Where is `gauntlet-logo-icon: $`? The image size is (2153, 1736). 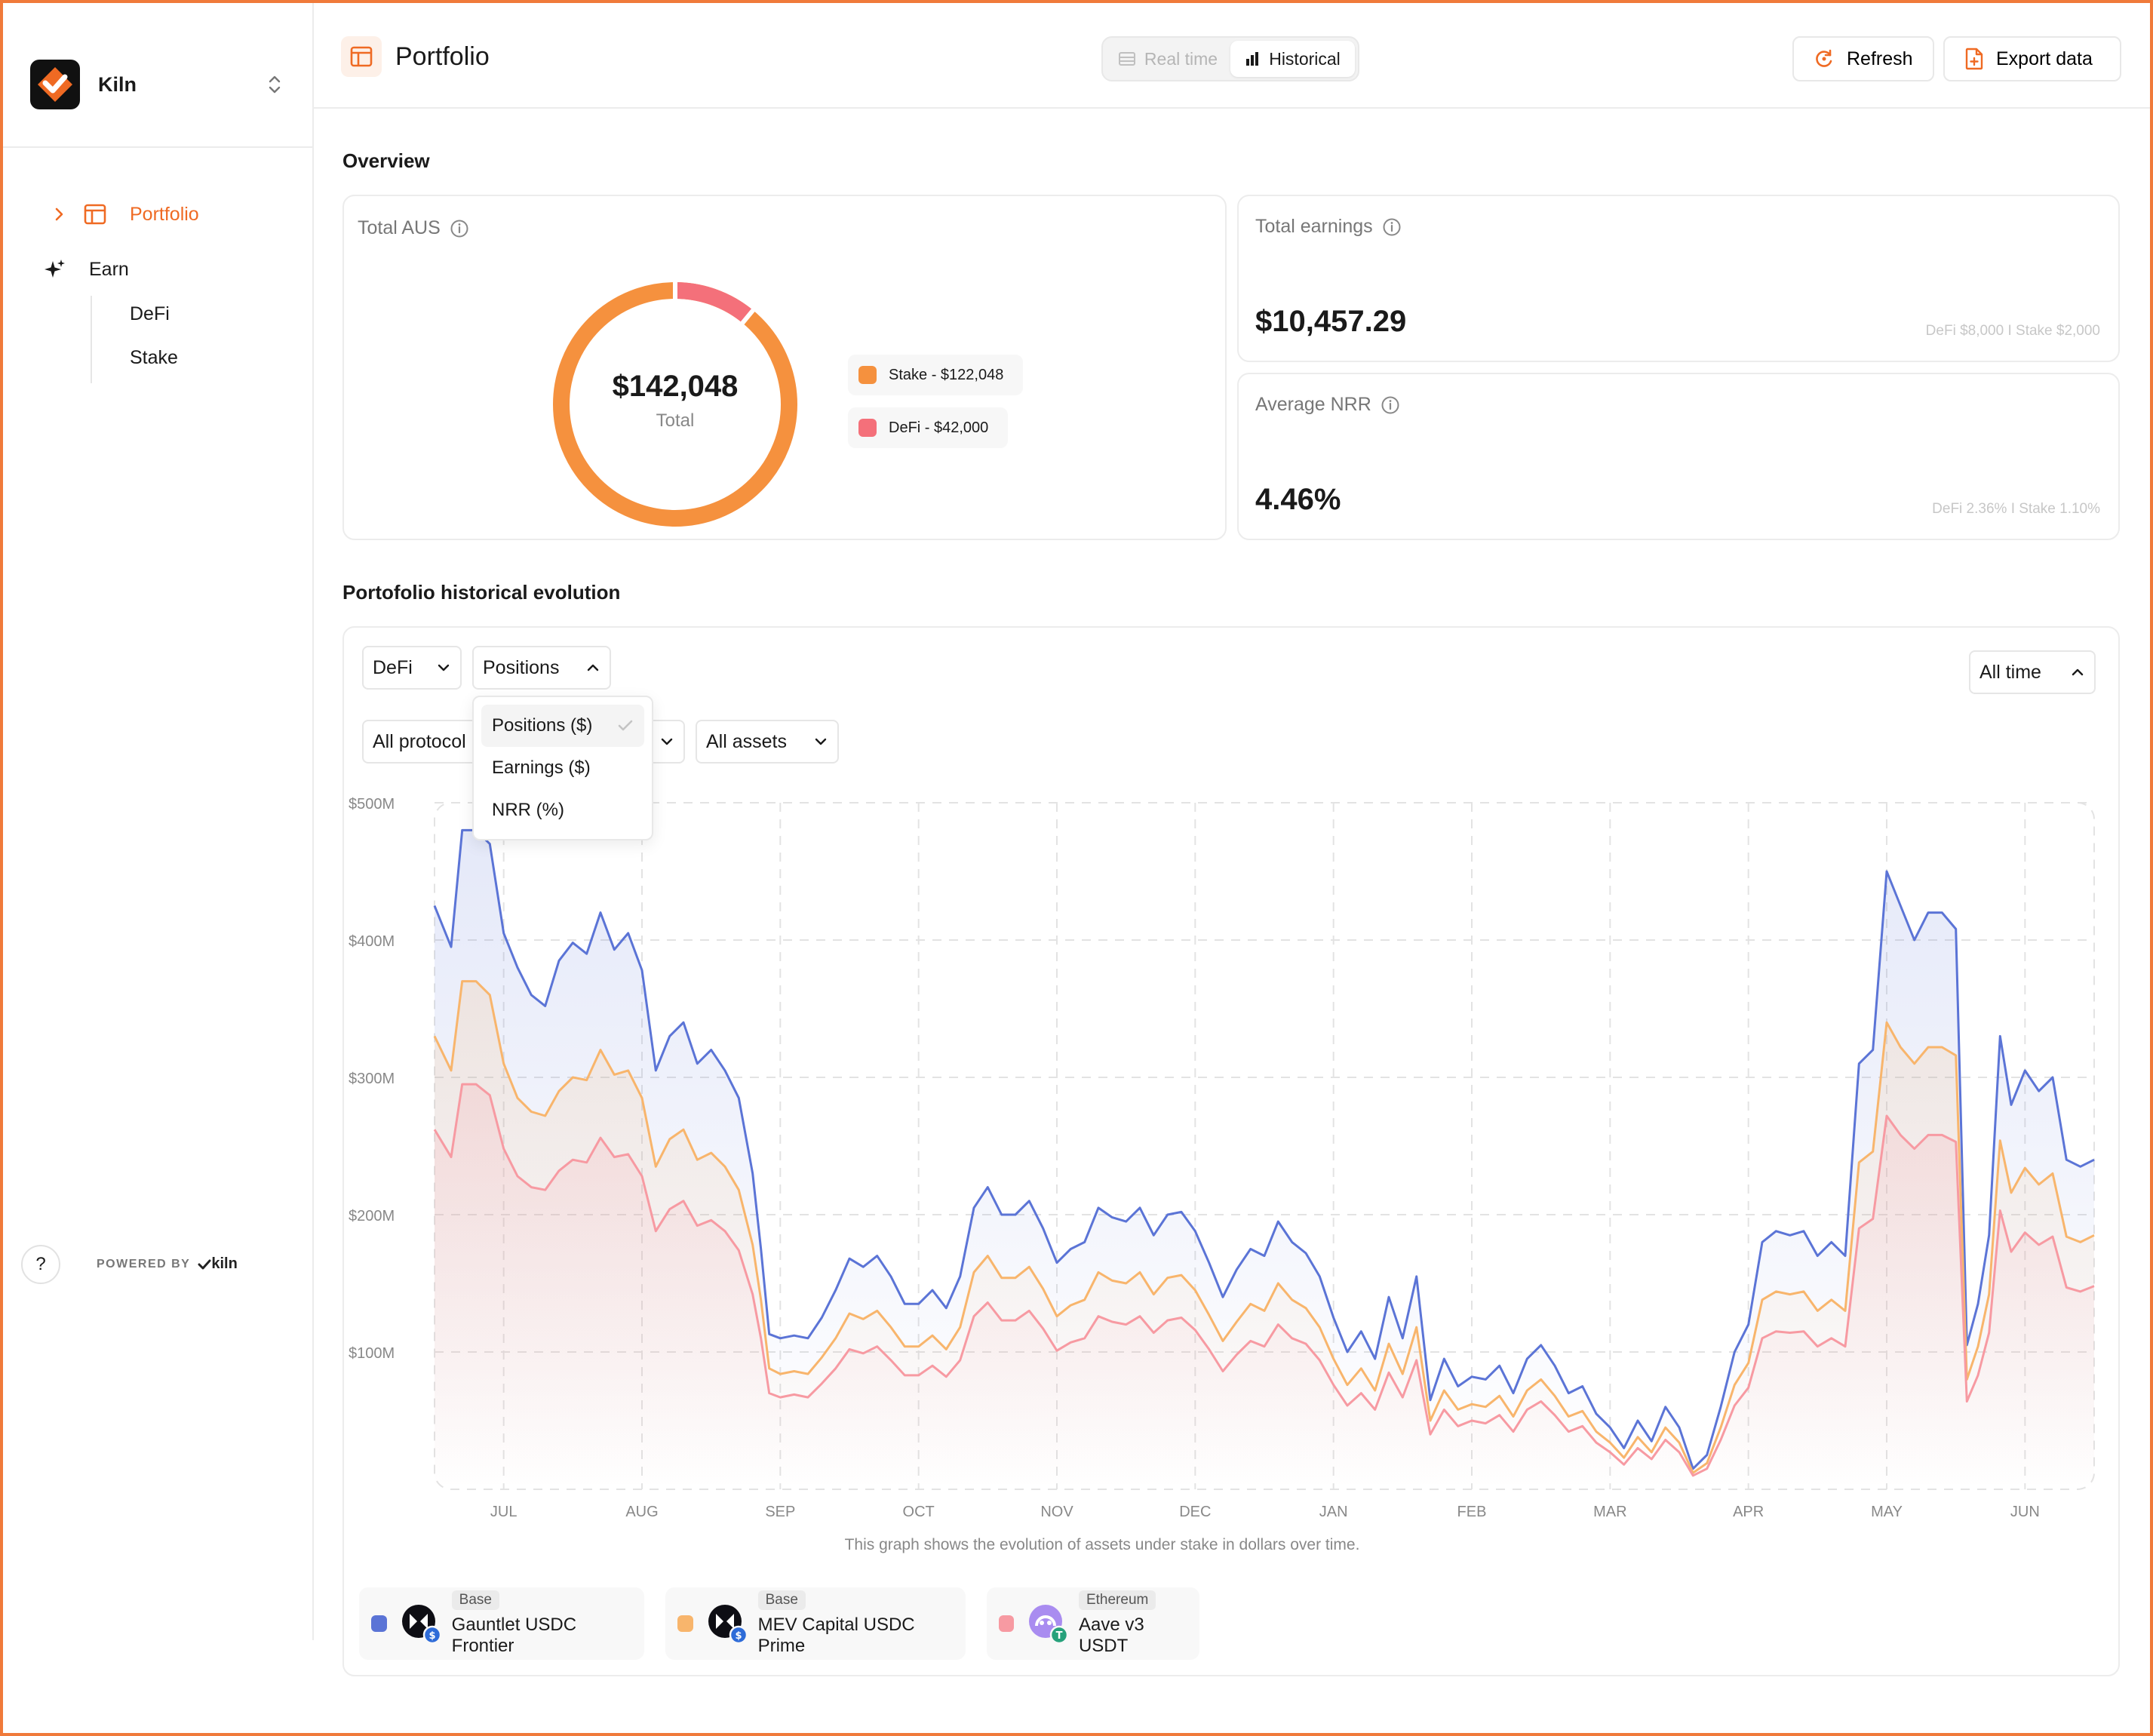
gauntlet-logo-icon: $ is located at coordinates (421, 1624).